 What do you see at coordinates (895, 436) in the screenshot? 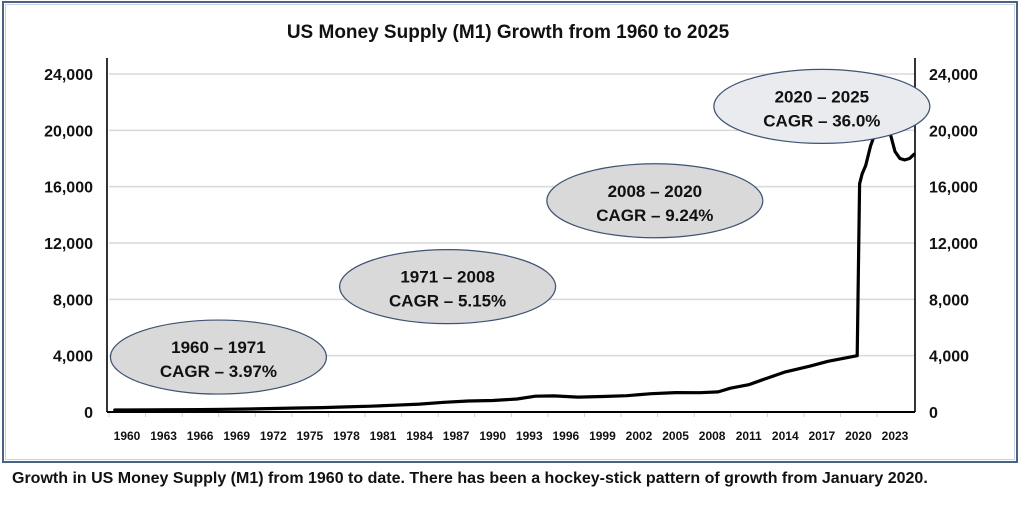
I see `x-tick-label: 2023` at bounding box center [895, 436].